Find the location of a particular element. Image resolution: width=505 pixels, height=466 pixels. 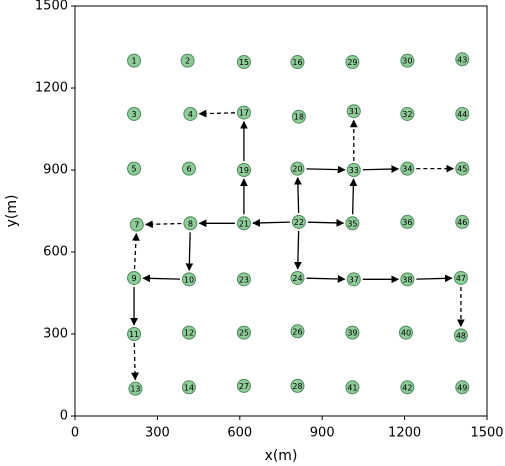

node-label: 12 is located at coordinates (189, 333).